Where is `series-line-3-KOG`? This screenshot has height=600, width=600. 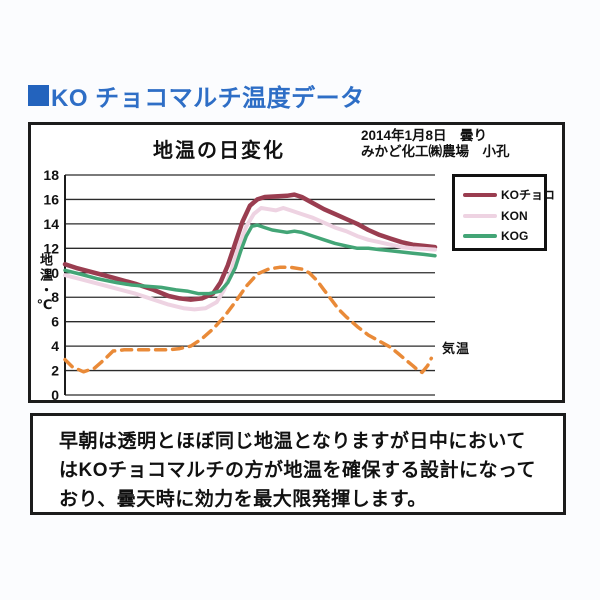 series-line-3-KOG is located at coordinates (250, 259).